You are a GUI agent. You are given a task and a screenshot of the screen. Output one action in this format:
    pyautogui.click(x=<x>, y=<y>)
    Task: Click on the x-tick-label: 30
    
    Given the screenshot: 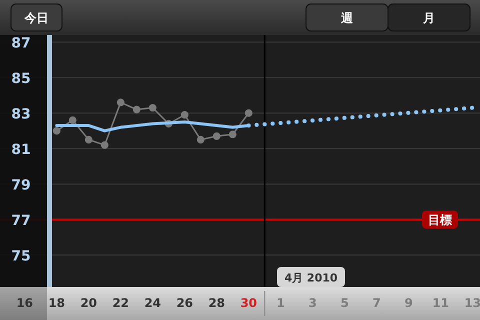 What is the action you would take?
    pyautogui.click(x=249, y=303)
    